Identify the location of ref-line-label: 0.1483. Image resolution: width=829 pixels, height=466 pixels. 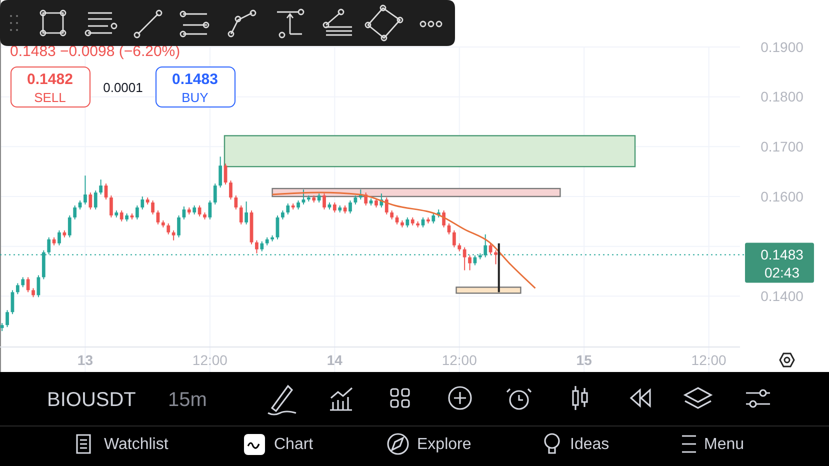
(782, 254).